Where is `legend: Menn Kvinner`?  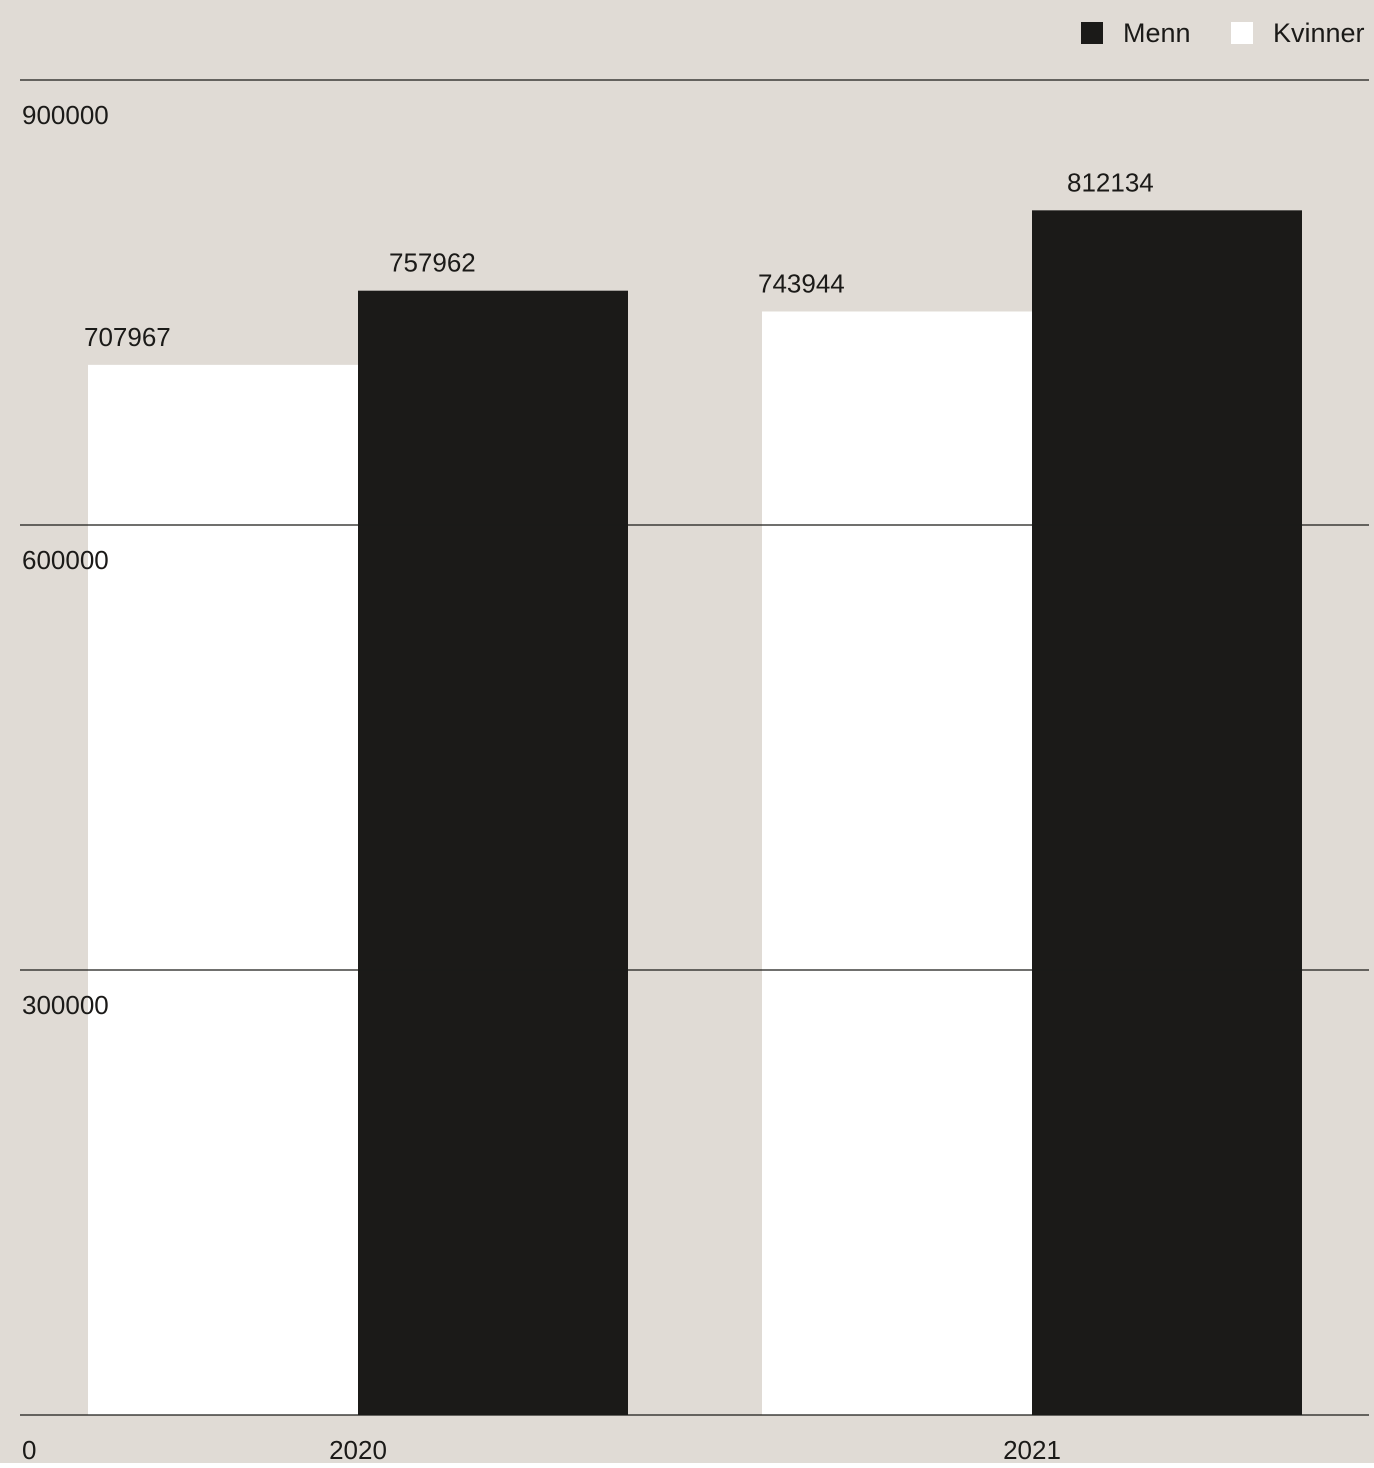
legend: Menn Kvinner is located at coordinates (1223, 33).